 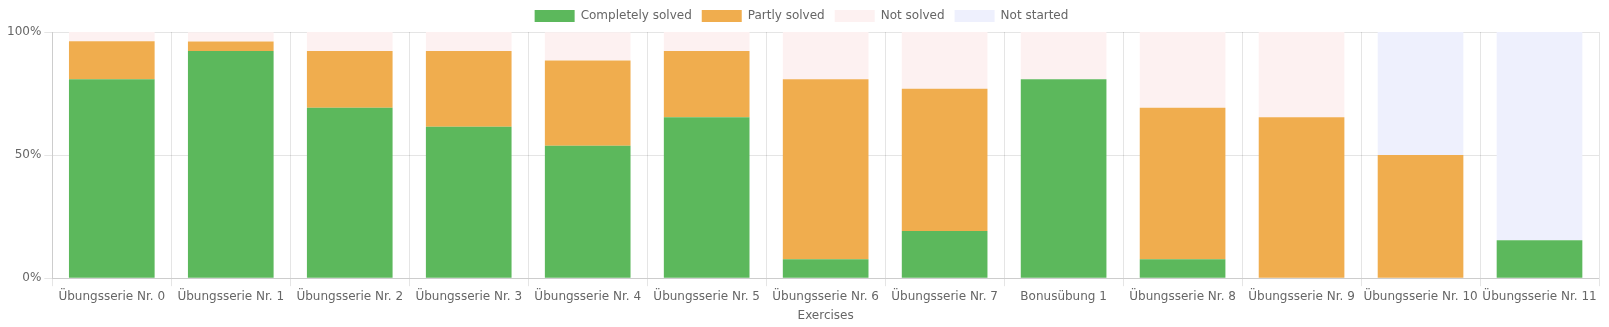 I want to click on legend-label: Completely solved, so click(x=636, y=15).